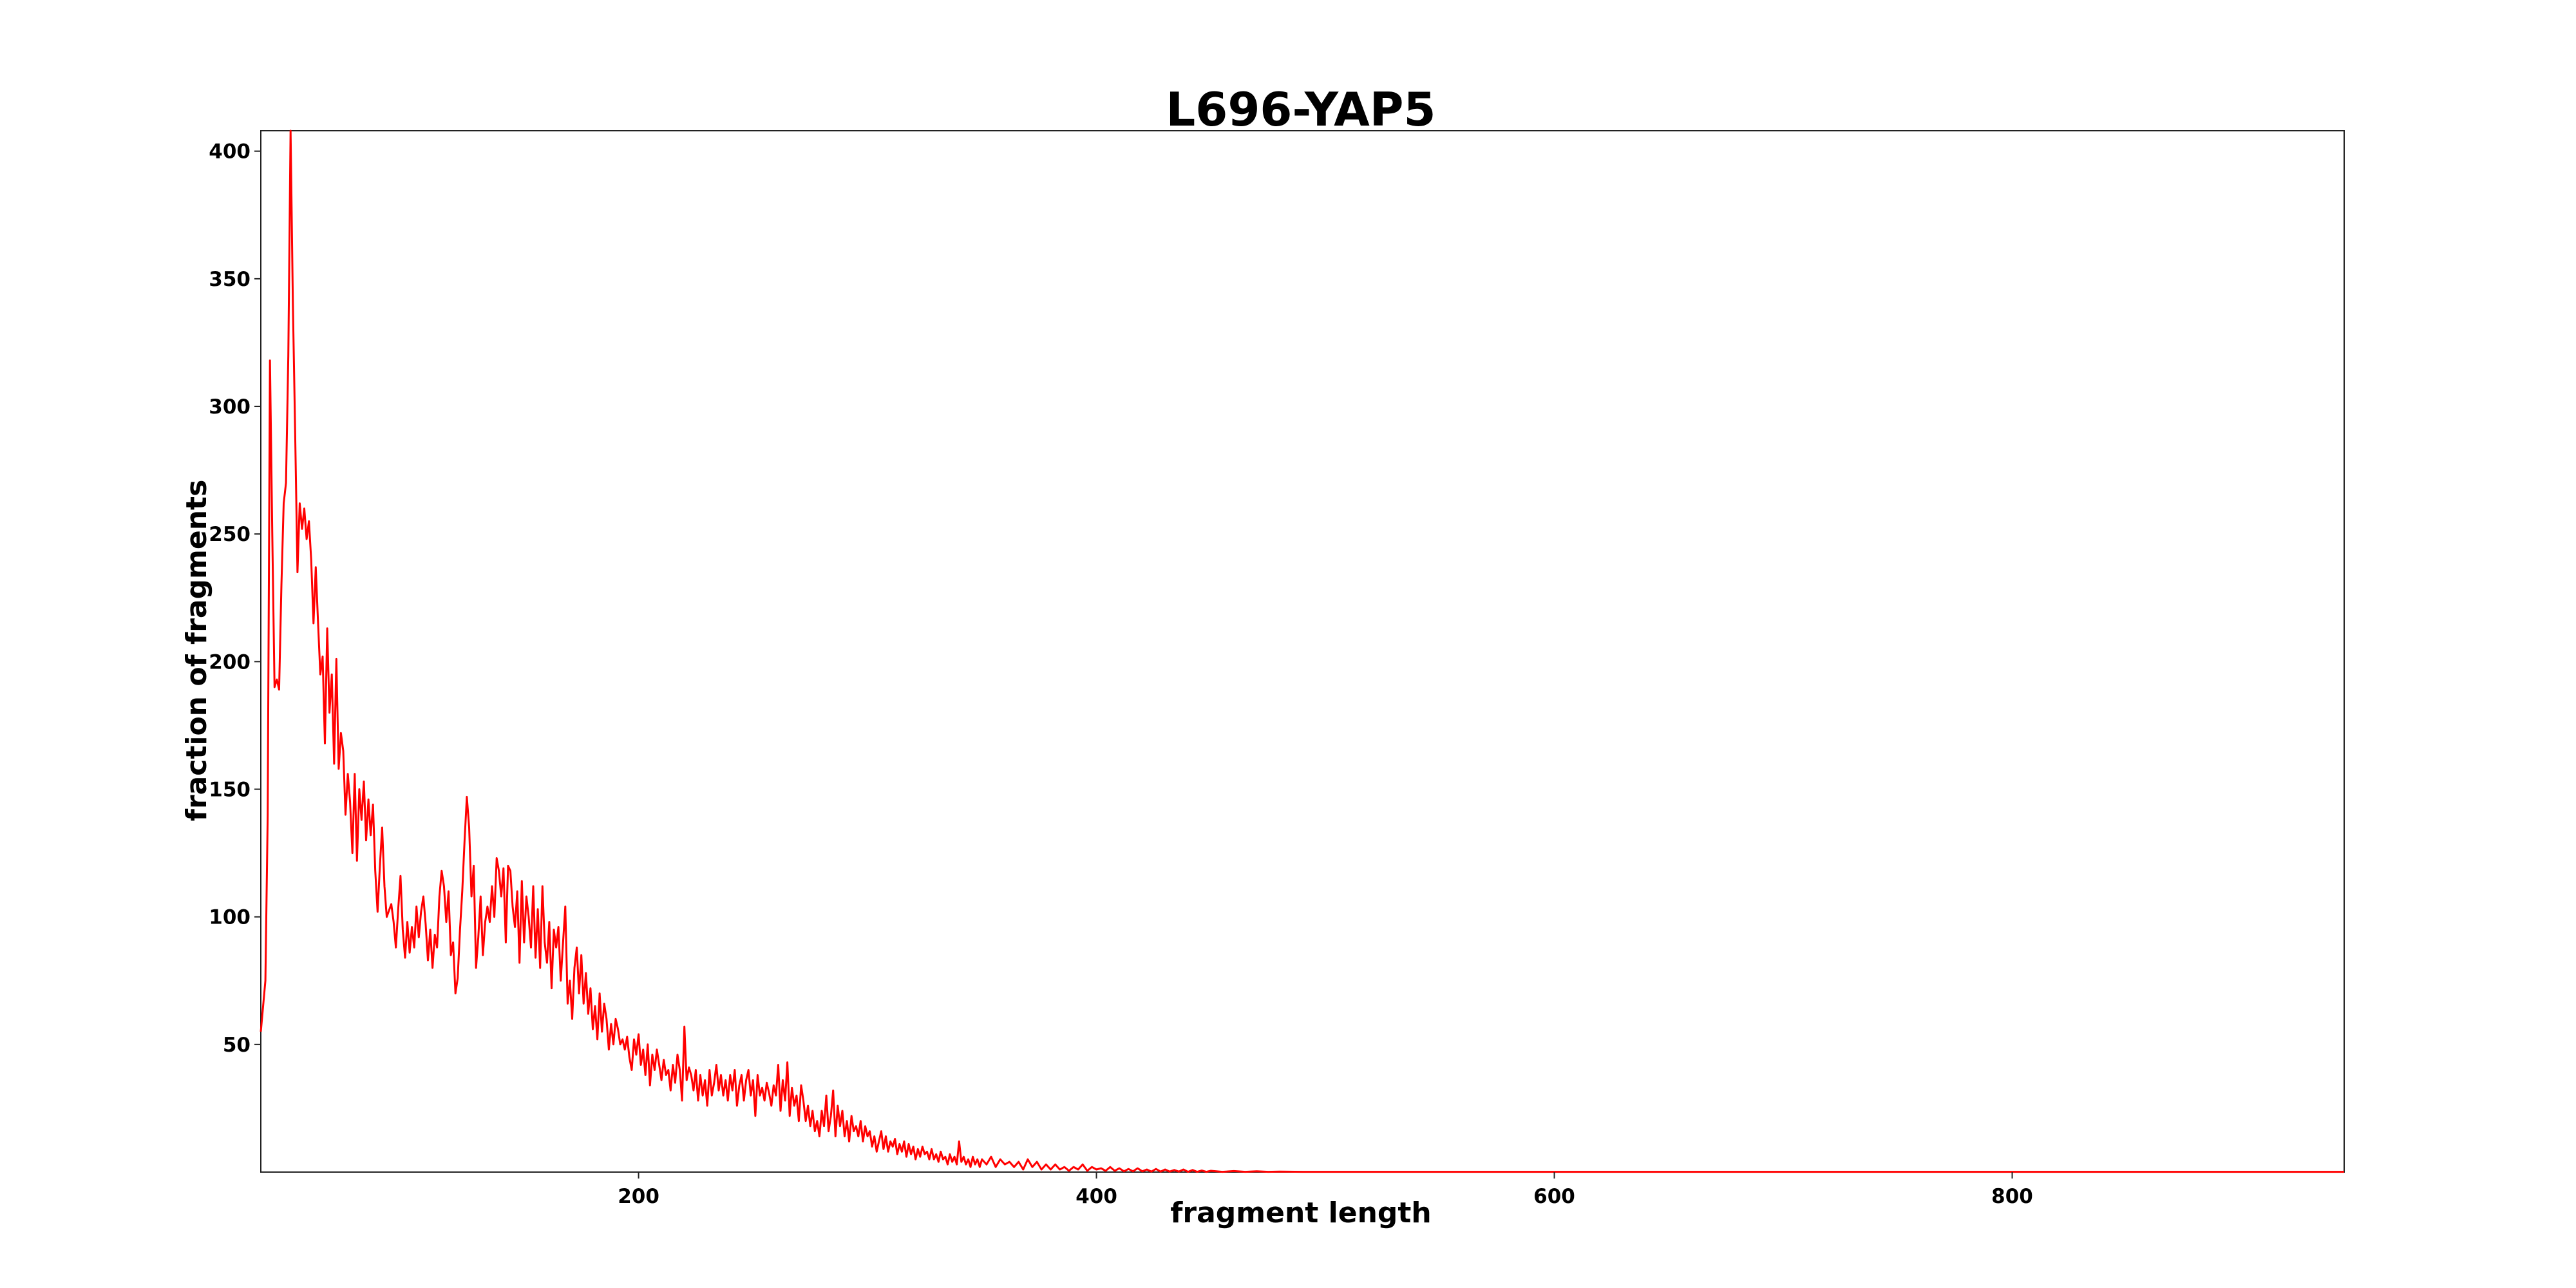  What do you see at coordinates (235, 598) in the screenshot?
I see `y-axis-ticks: 50 100 150 200 250 300 350 400` at bounding box center [235, 598].